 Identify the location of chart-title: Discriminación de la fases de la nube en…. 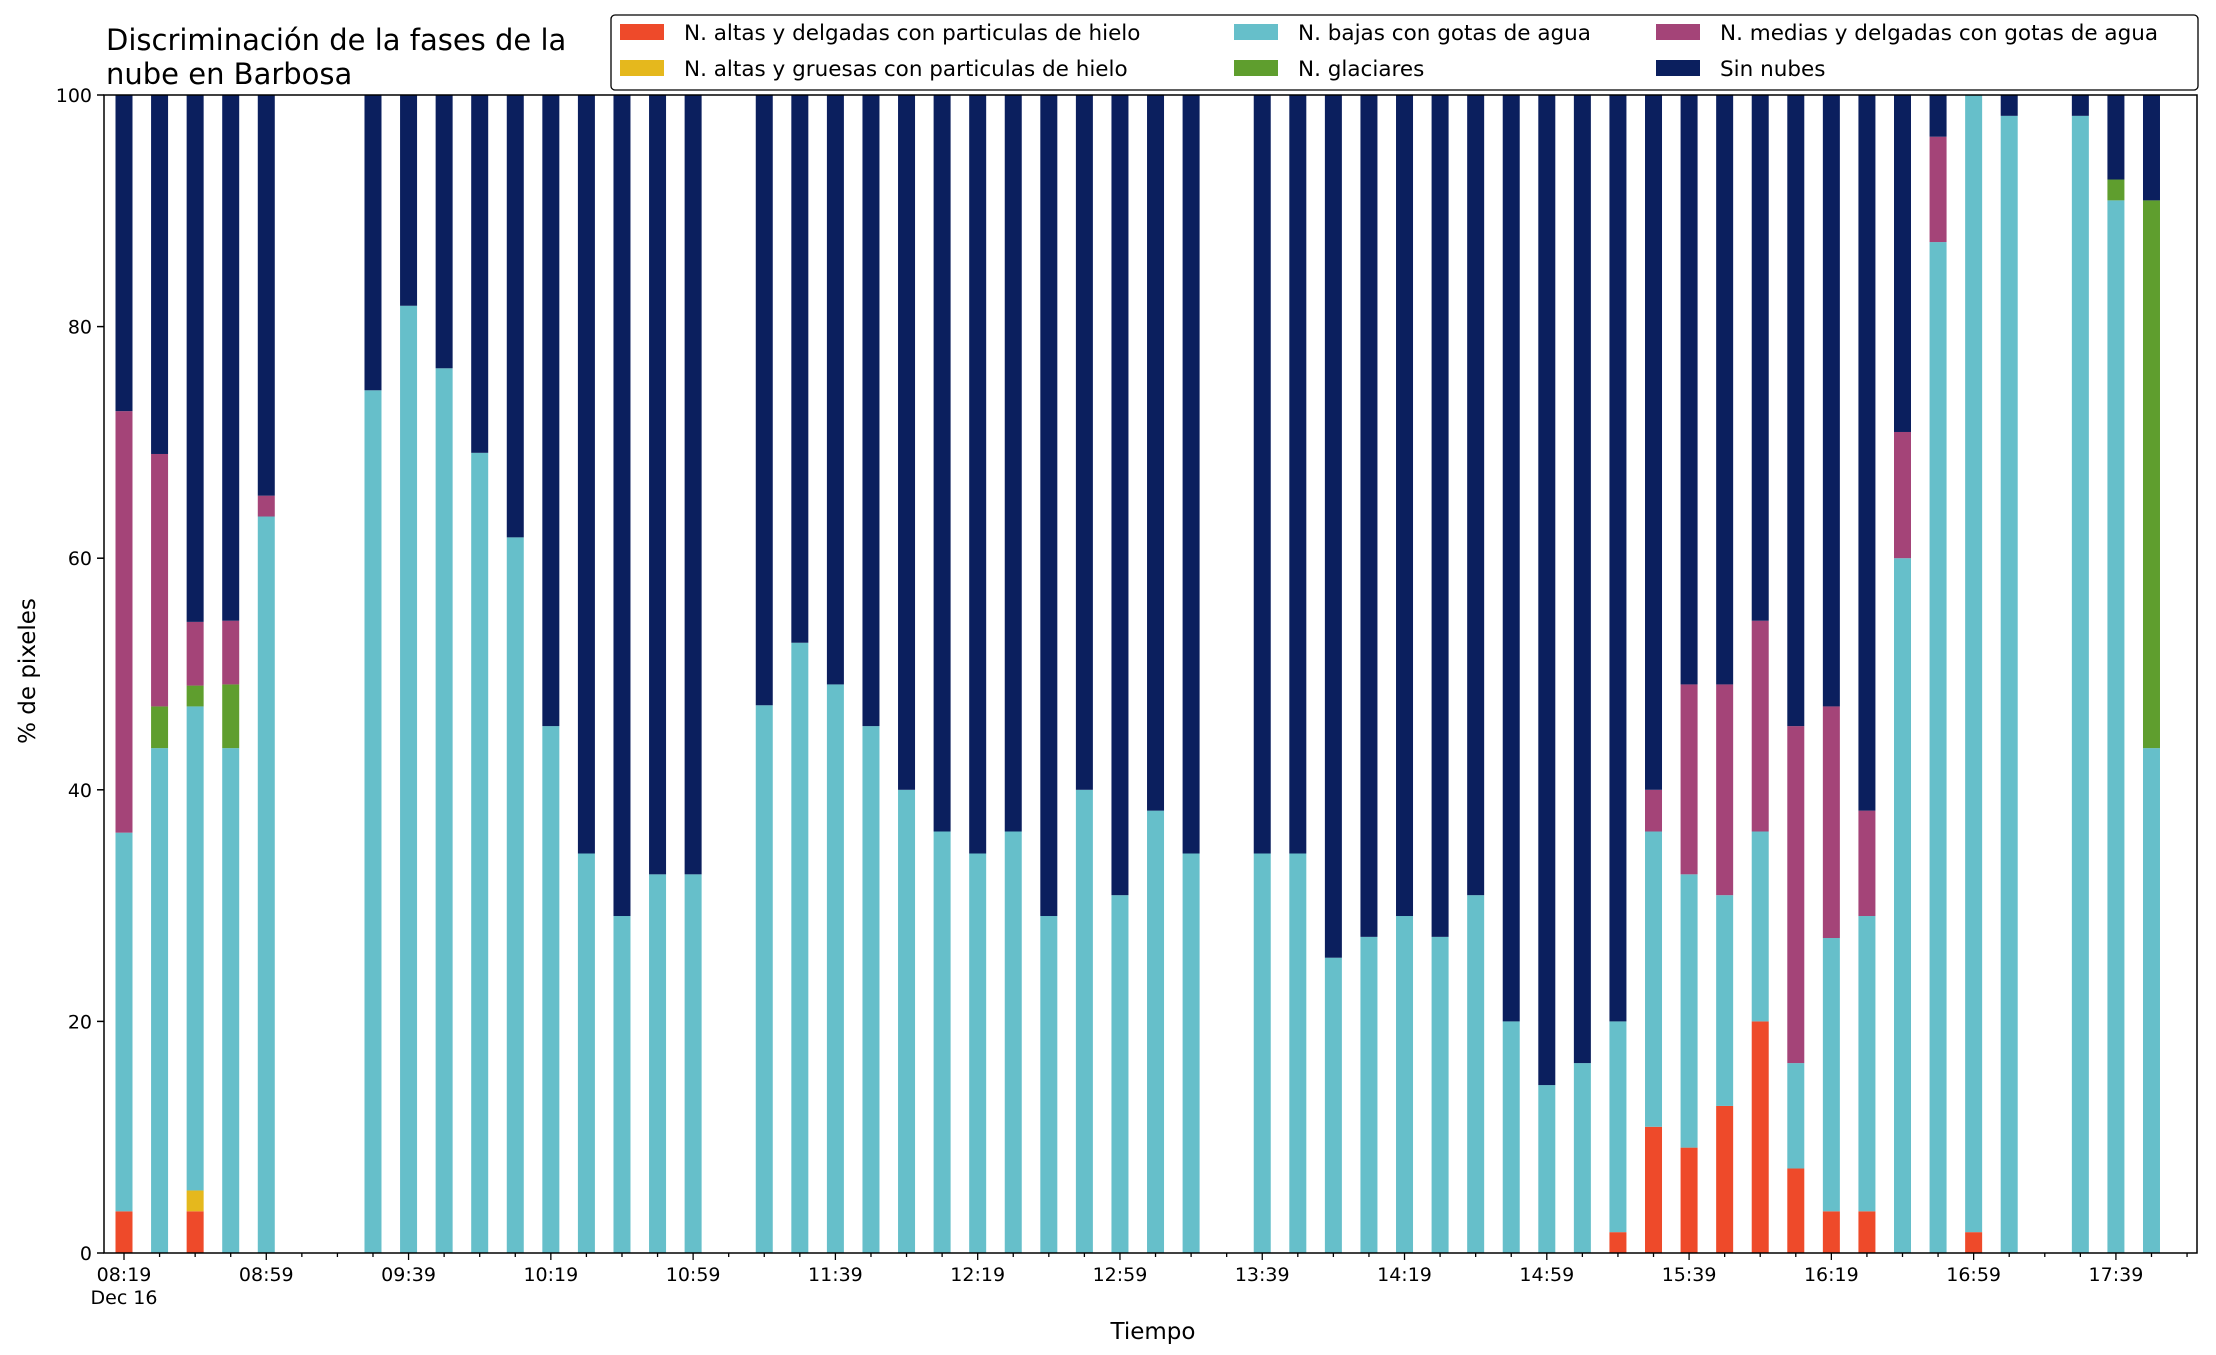
(336, 57).